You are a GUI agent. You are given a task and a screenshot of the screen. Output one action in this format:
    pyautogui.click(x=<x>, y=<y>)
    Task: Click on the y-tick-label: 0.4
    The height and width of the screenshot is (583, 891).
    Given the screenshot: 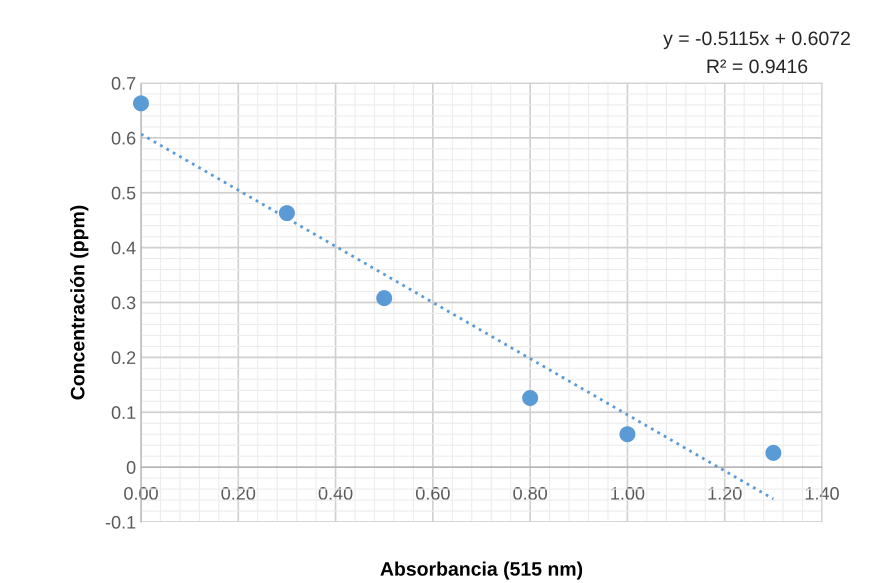 What is the action you would take?
    pyautogui.click(x=124, y=248)
    